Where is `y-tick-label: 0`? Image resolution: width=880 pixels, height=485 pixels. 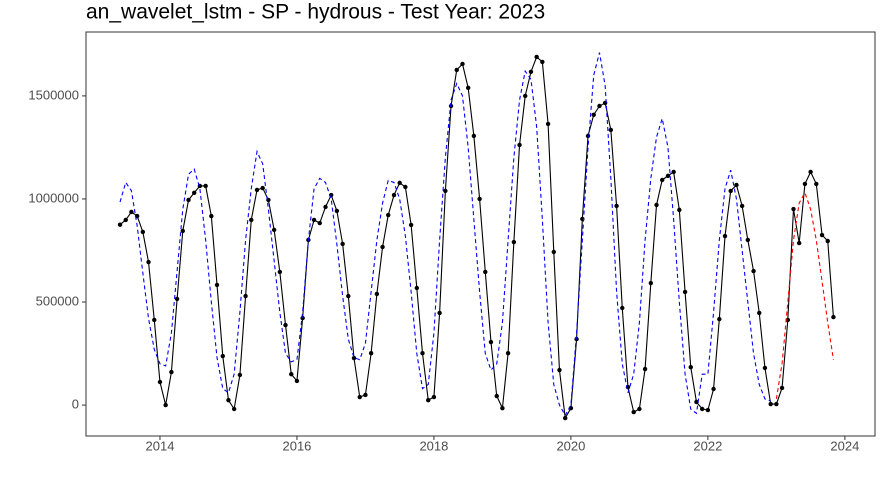 y-tick-label: 0 is located at coordinates (75, 404).